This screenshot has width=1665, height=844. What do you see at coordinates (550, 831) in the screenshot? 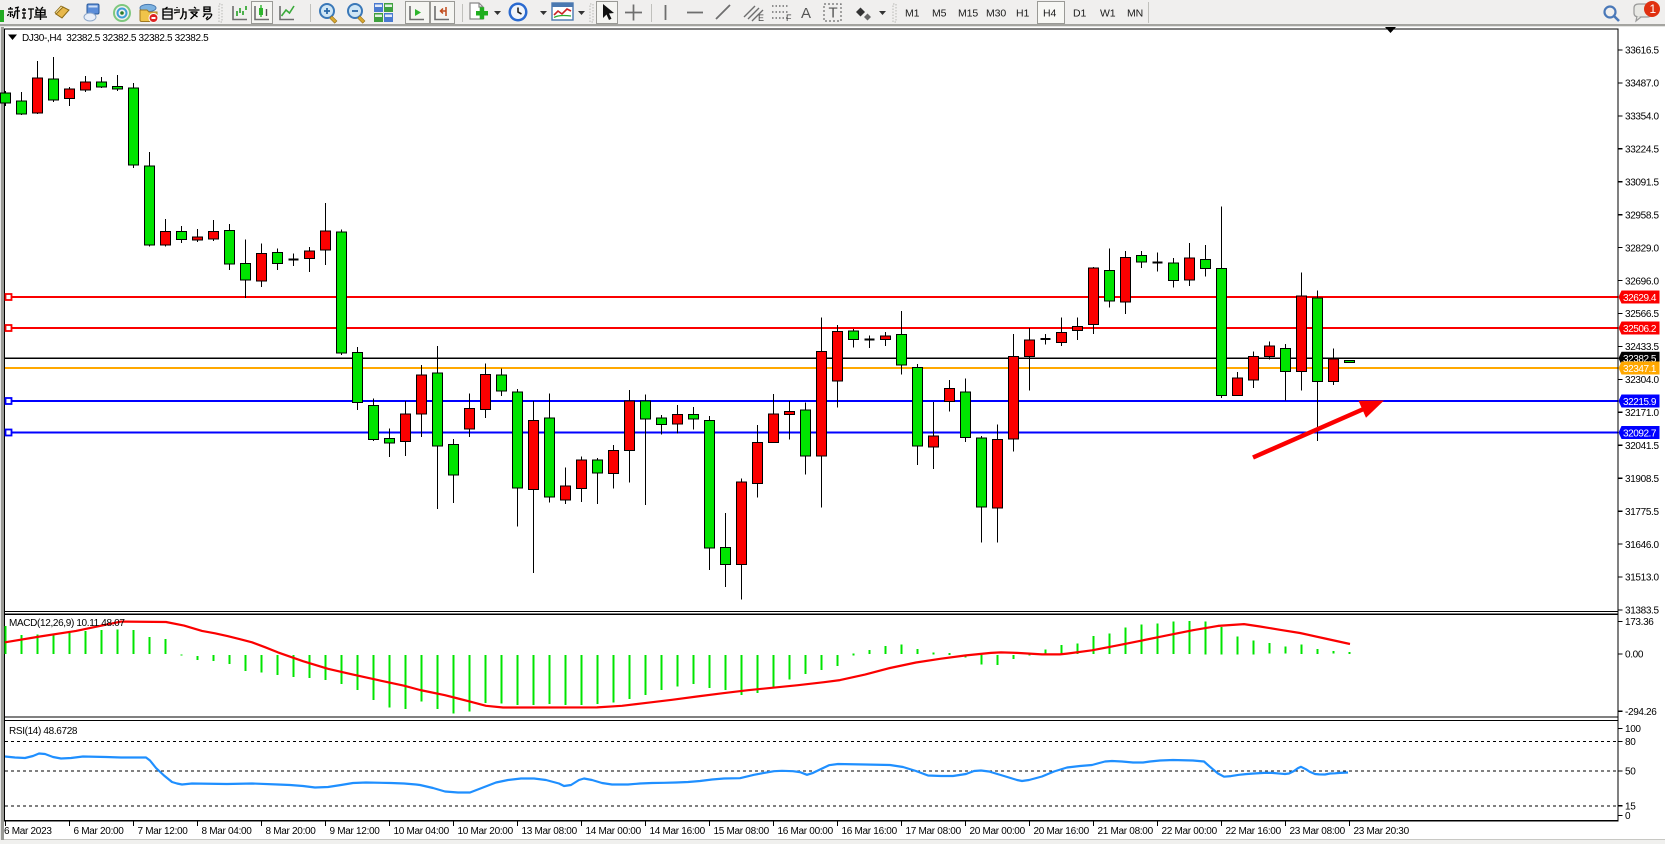
I see `svg-text: 13 Mar 08:00` at bounding box center [550, 831].